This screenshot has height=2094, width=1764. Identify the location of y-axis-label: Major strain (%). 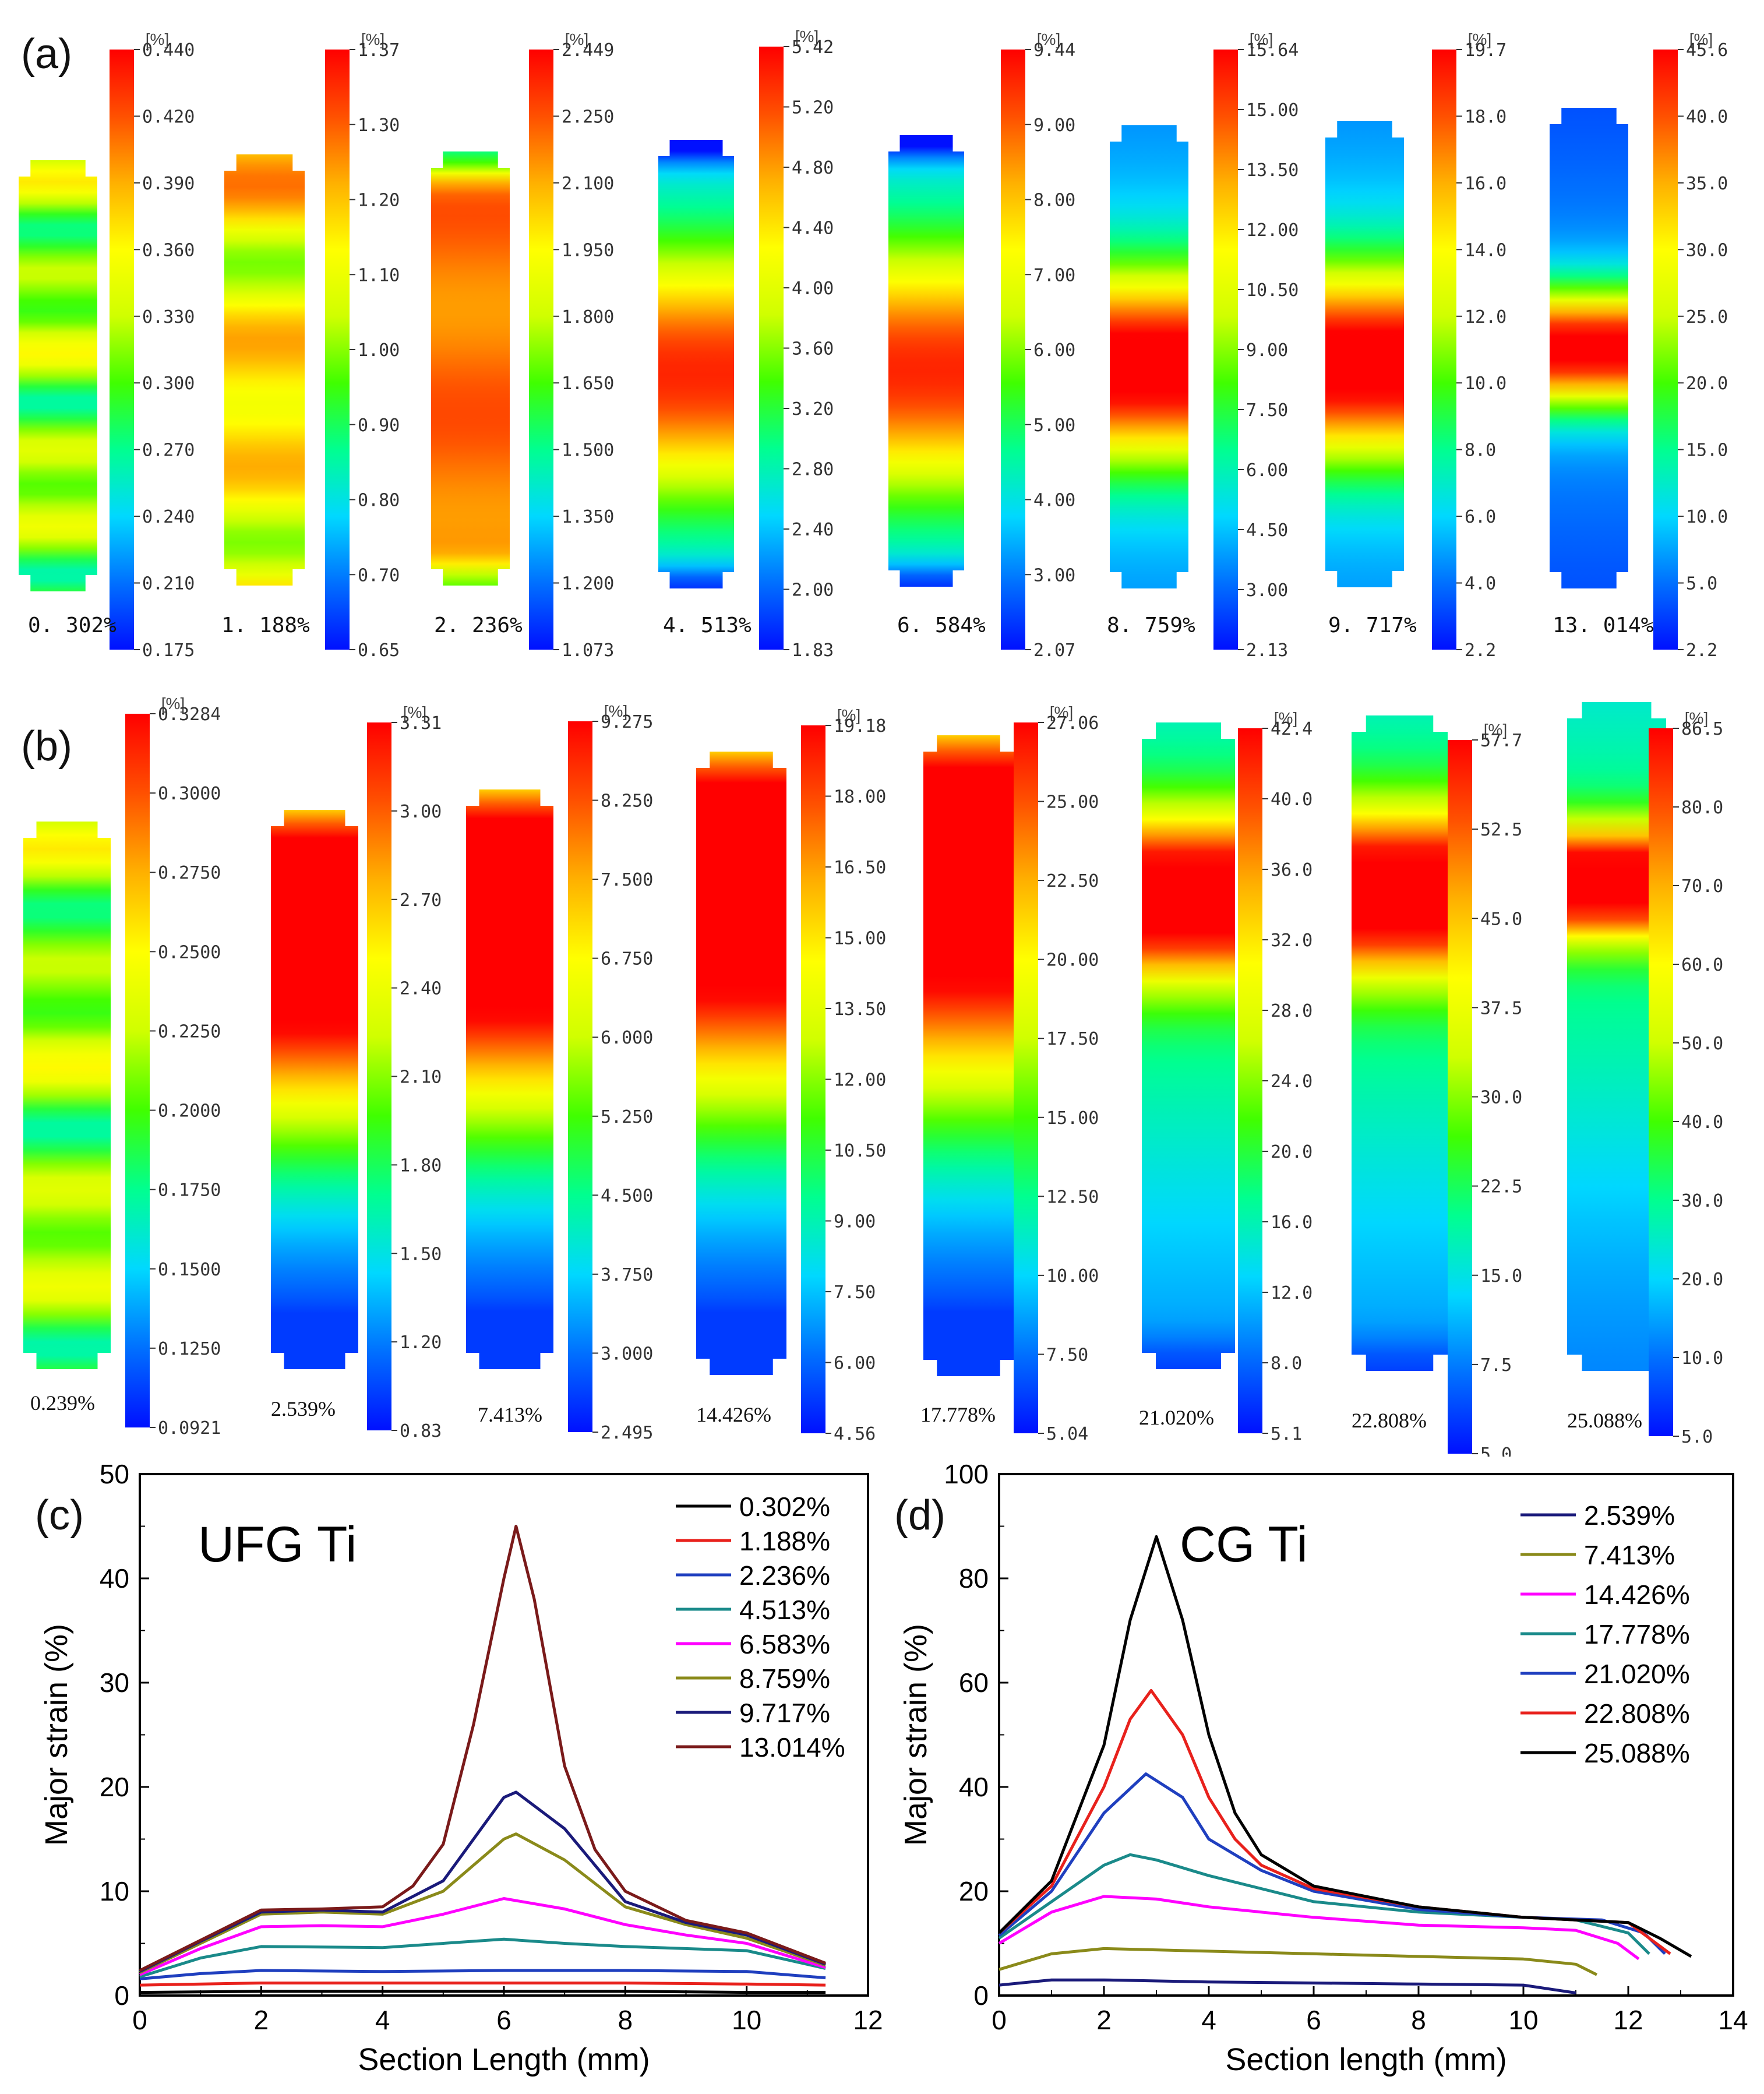
(56, 1735).